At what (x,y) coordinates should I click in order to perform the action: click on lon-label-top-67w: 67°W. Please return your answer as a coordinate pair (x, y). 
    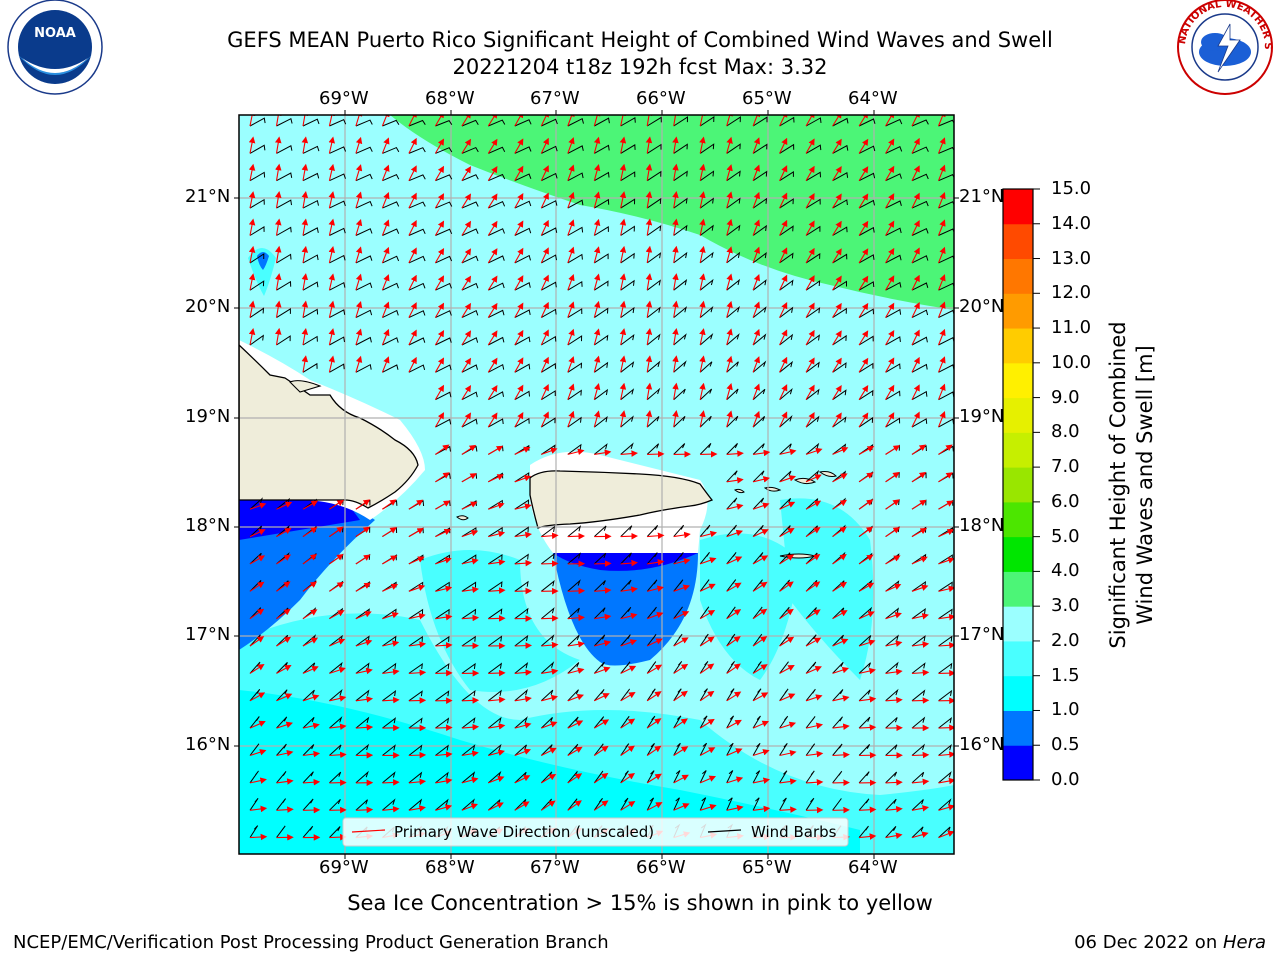
    Looking at the image, I should click on (555, 98).